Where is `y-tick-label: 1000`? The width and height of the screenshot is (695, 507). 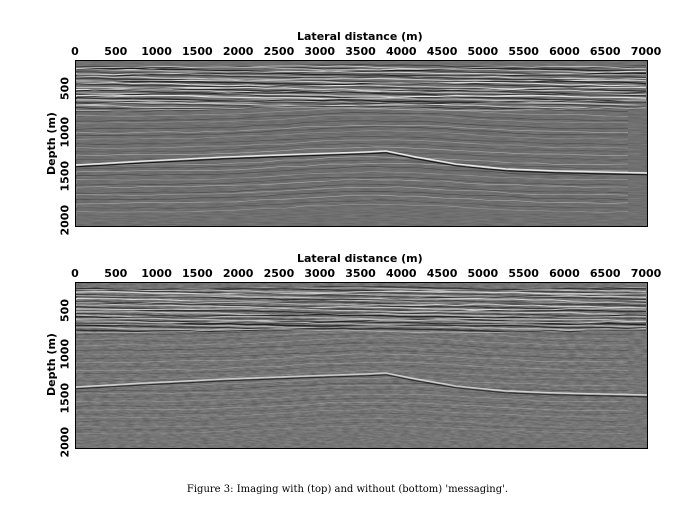
y-tick-label: 1000 is located at coordinates (65, 354).